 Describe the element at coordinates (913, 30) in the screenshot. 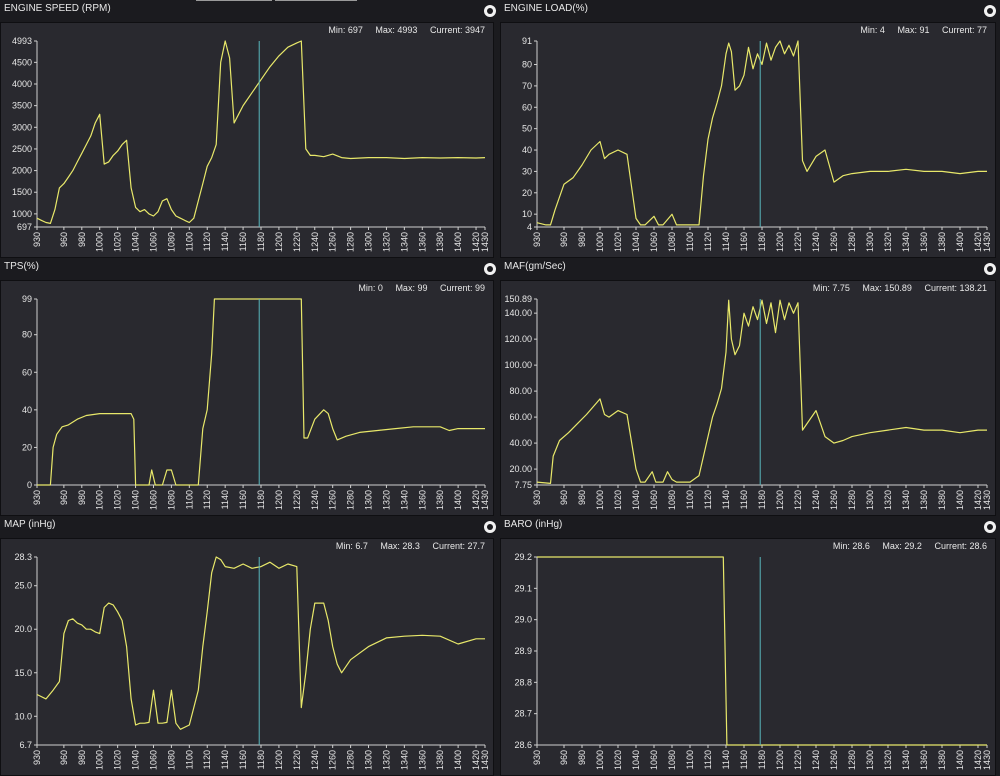

I see `max-value: Max: 91` at that location.